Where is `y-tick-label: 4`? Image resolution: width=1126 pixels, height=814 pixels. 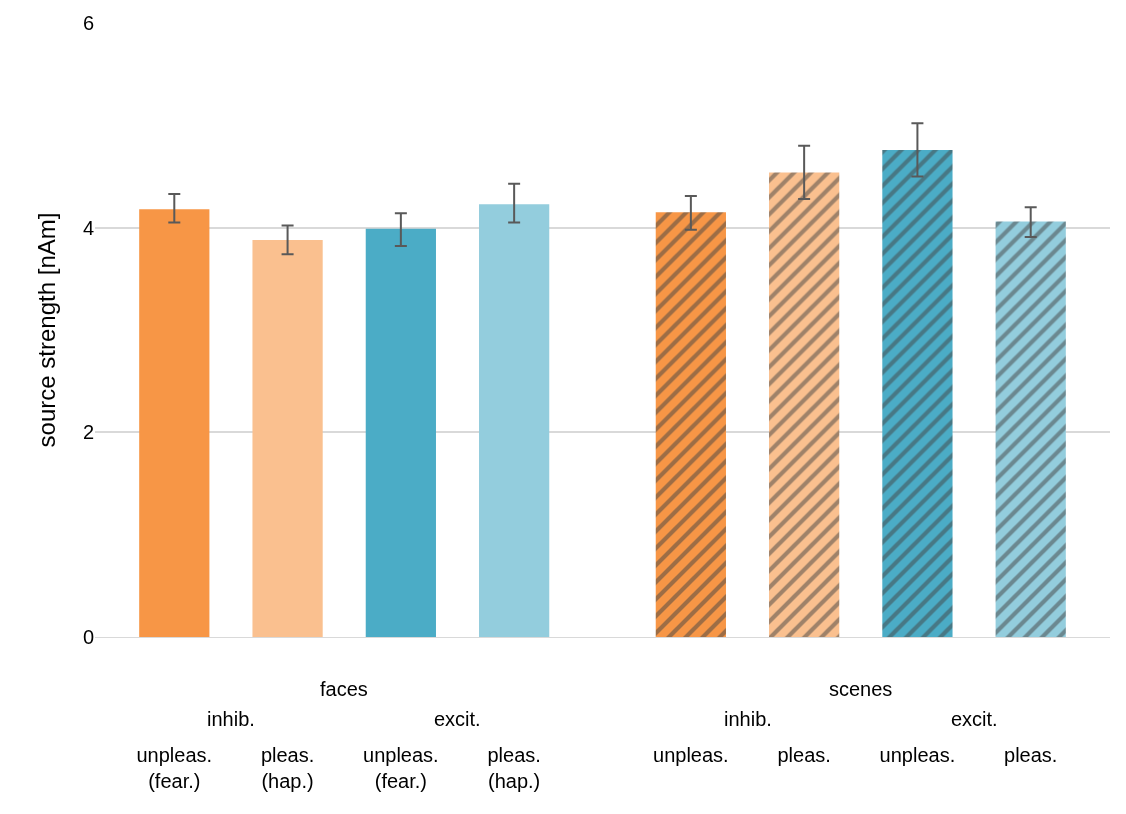
y-tick-label: 4 is located at coordinates (88, 227).